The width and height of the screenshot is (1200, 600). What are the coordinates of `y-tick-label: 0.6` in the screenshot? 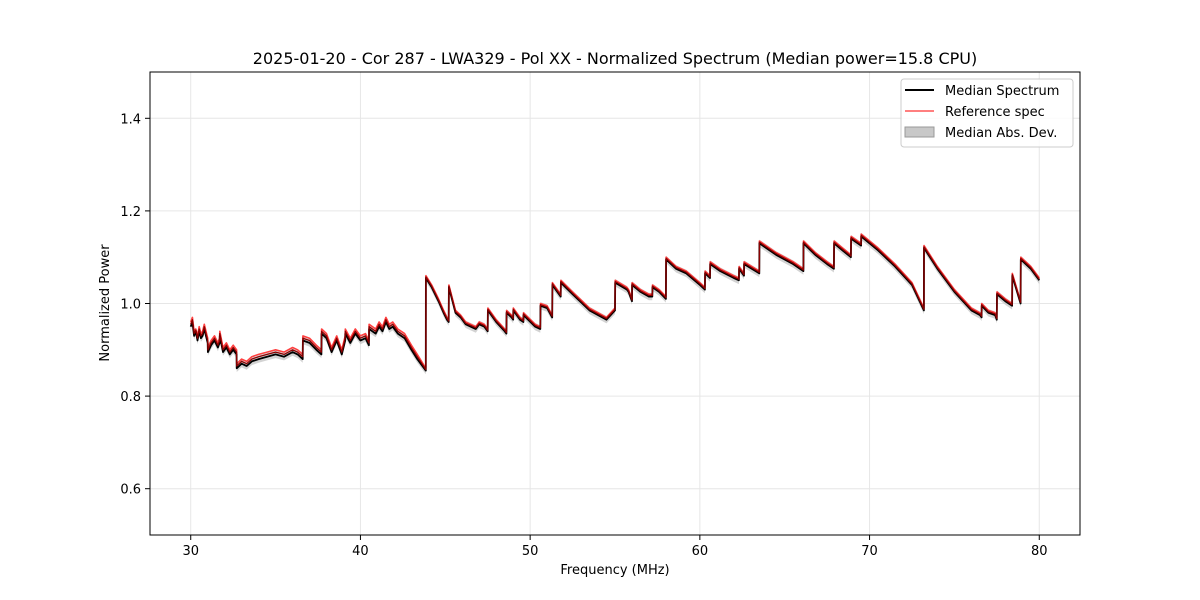 It's located at (130, 490).